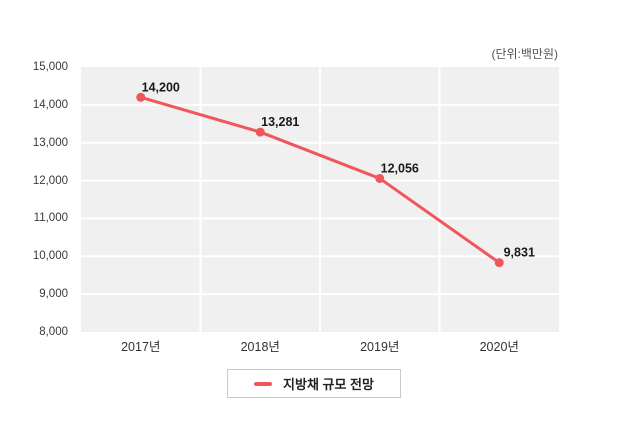  What do you see at coordinates (50, 142) in the screenshot?
I see `y-tick-label: 13,000` at bounding box center [50, 142].